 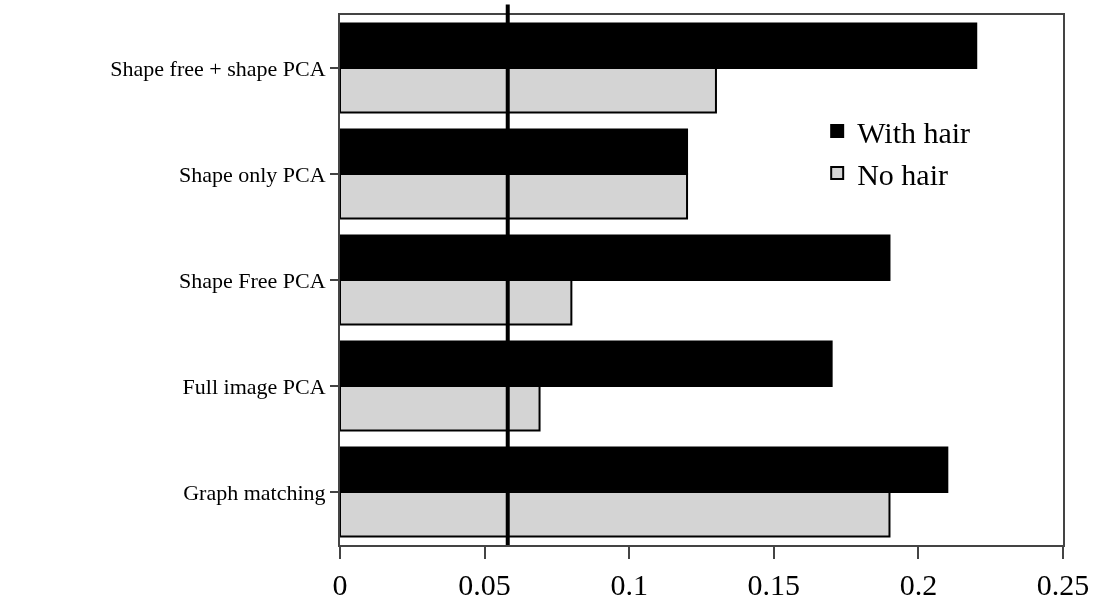 What do you see at coordinates (254, 386) in the screenshot?
I see `y-tick-label: Full image PCA` at bounding box center [254, 386].